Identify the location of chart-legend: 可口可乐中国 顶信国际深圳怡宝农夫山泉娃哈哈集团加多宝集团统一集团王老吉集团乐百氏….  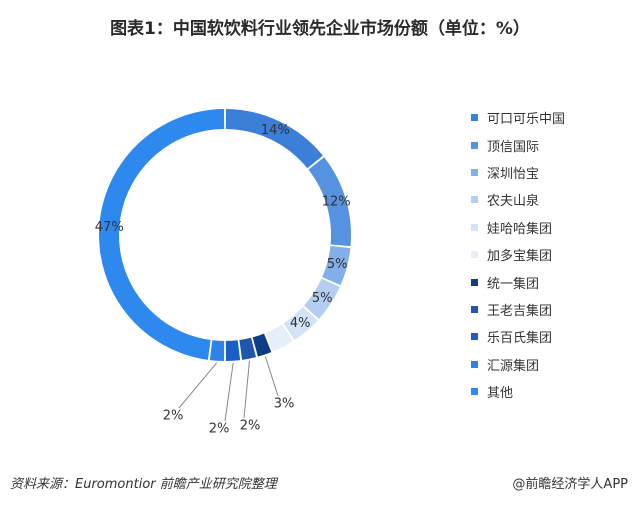
(518, 254).